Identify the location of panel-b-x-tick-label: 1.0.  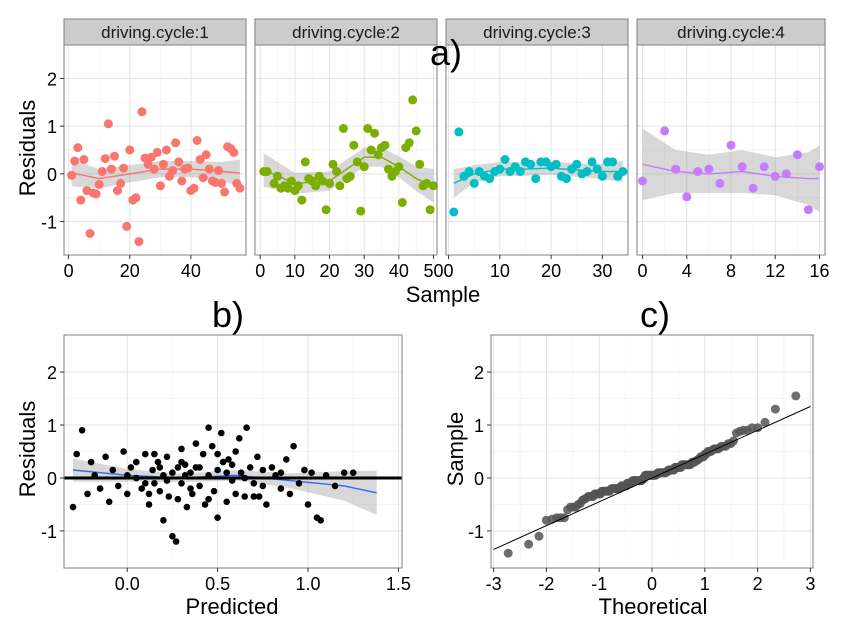
(307, 584).